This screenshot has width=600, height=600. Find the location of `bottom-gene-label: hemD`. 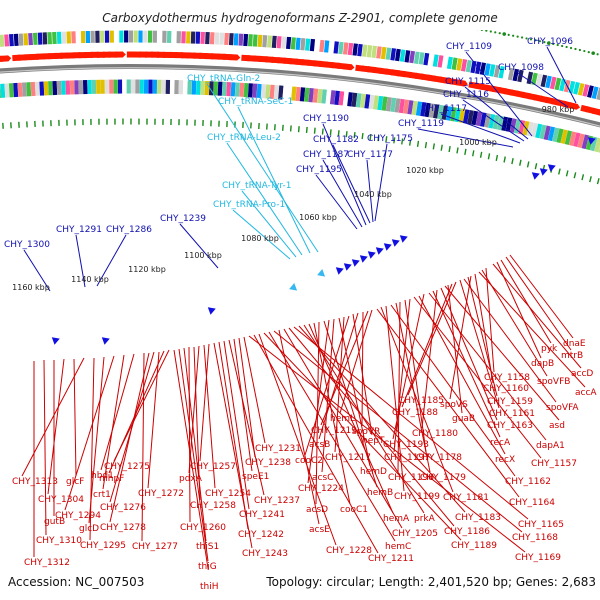

bottom-gene-label: hemD is located at coordinates (373, 472).